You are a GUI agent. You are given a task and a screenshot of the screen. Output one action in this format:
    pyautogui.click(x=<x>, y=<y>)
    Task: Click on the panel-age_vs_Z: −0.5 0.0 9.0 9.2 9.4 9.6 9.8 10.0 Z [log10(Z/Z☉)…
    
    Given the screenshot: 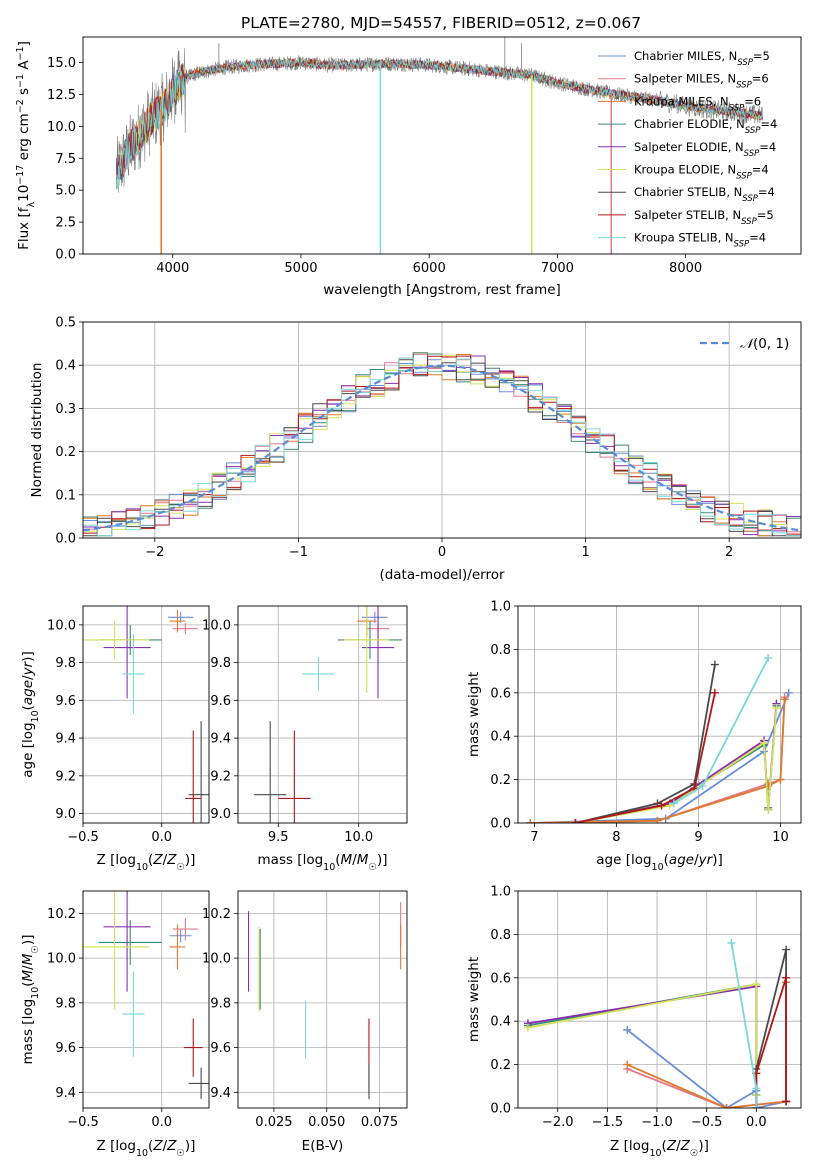 What is the action you would take?
    pyautogui.click(x=115, y=739)
    